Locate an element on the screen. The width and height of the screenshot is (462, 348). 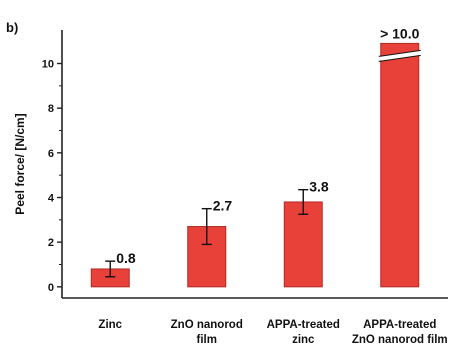
category-label: Zinc is located at coordinates (110, 325).